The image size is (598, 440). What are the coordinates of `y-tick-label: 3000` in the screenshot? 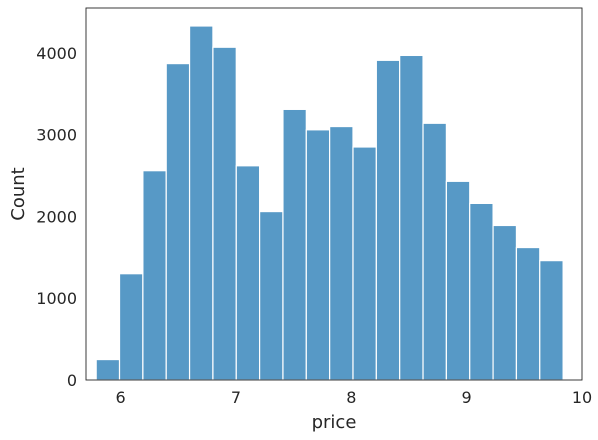 It's located at (56, 135).